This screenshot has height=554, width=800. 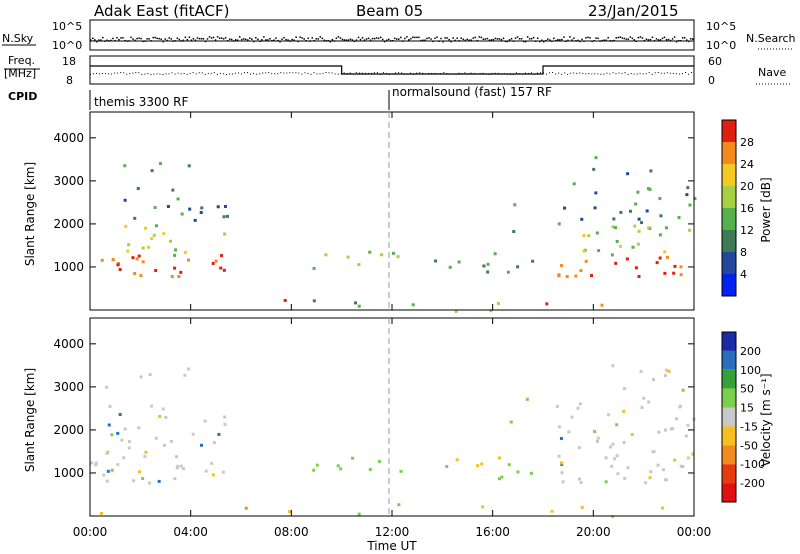 What do you see at coordinates (729, 417) in the screenshot?
I see `colorbar-frame` at bounding box center [729, 417].